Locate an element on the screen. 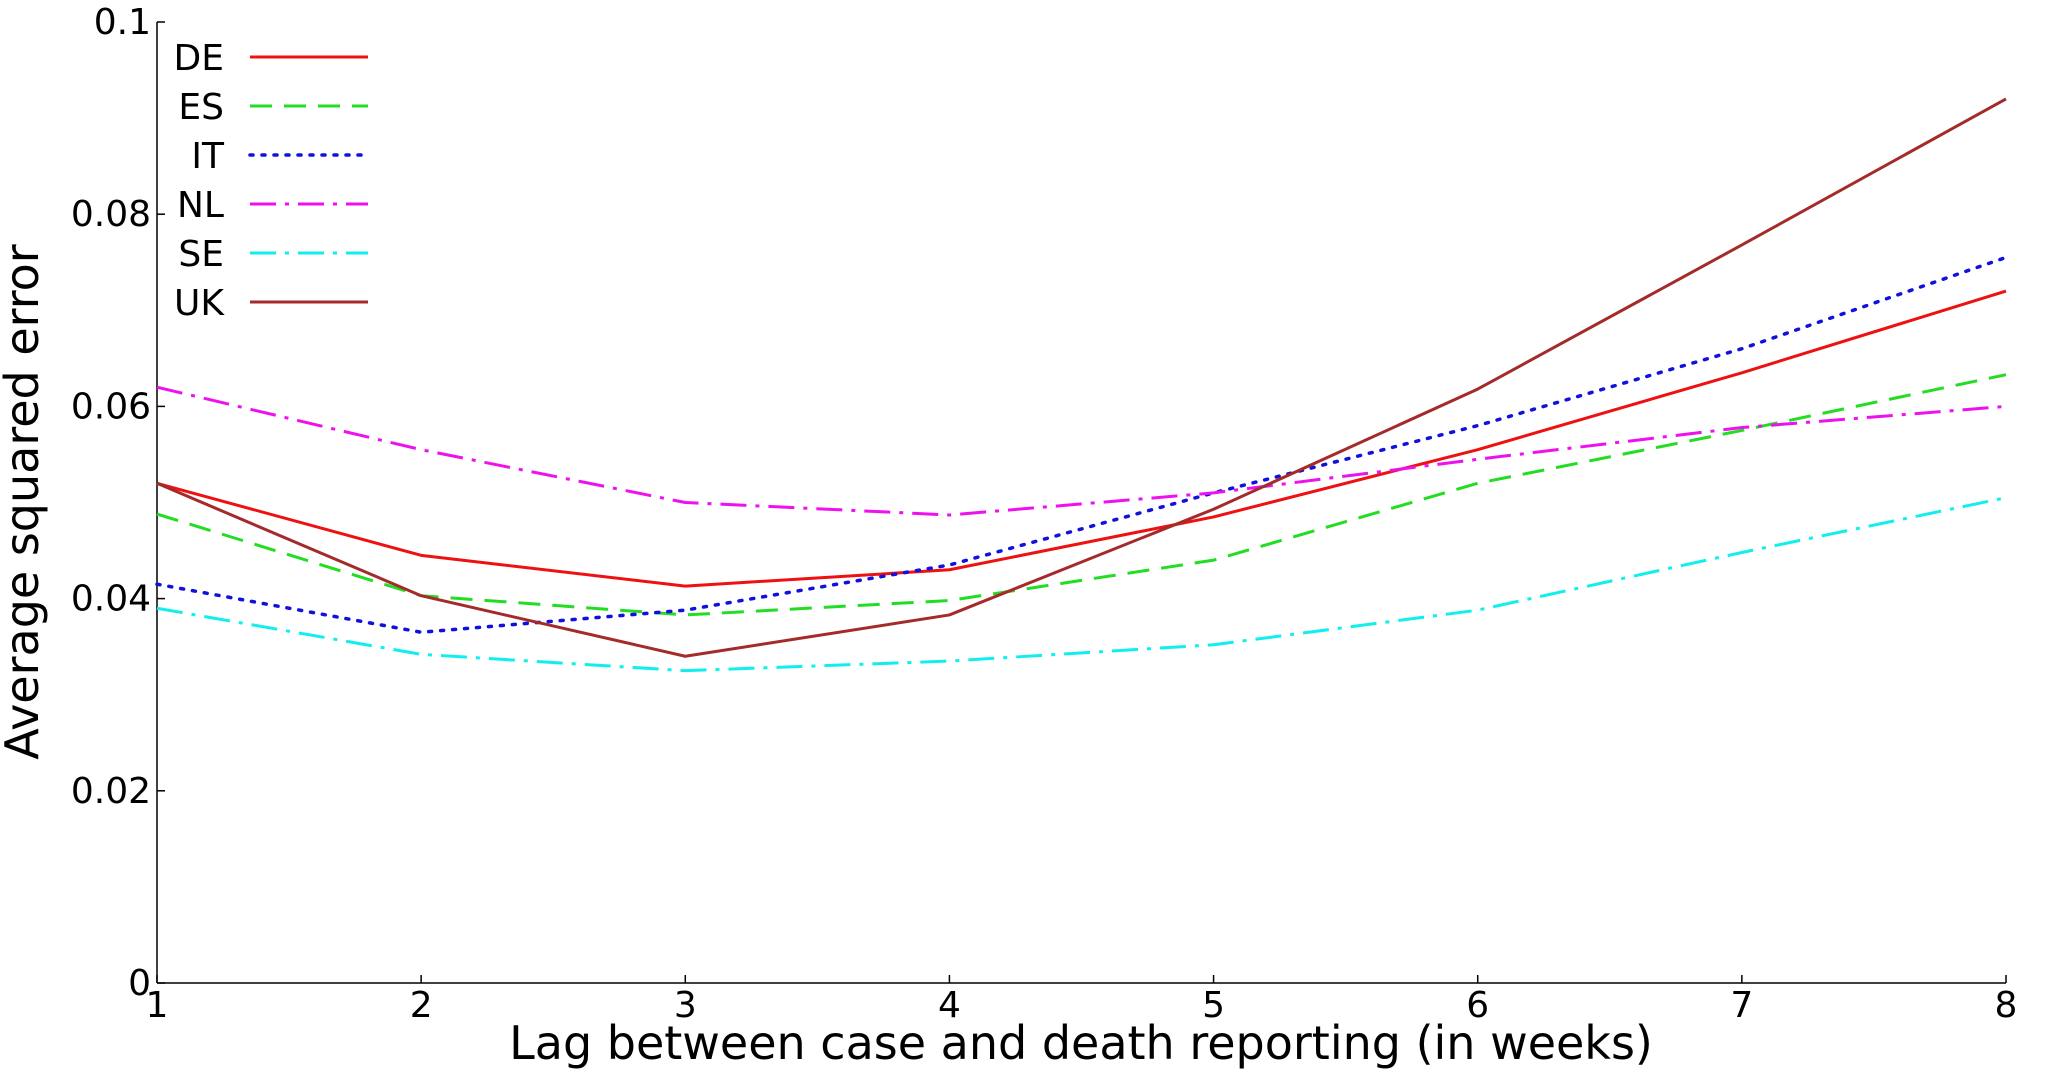 Image resolution: width=2048 pixels, height=1080 pixels. x-tick-label: 1 is located at coordinates (157, 1005).